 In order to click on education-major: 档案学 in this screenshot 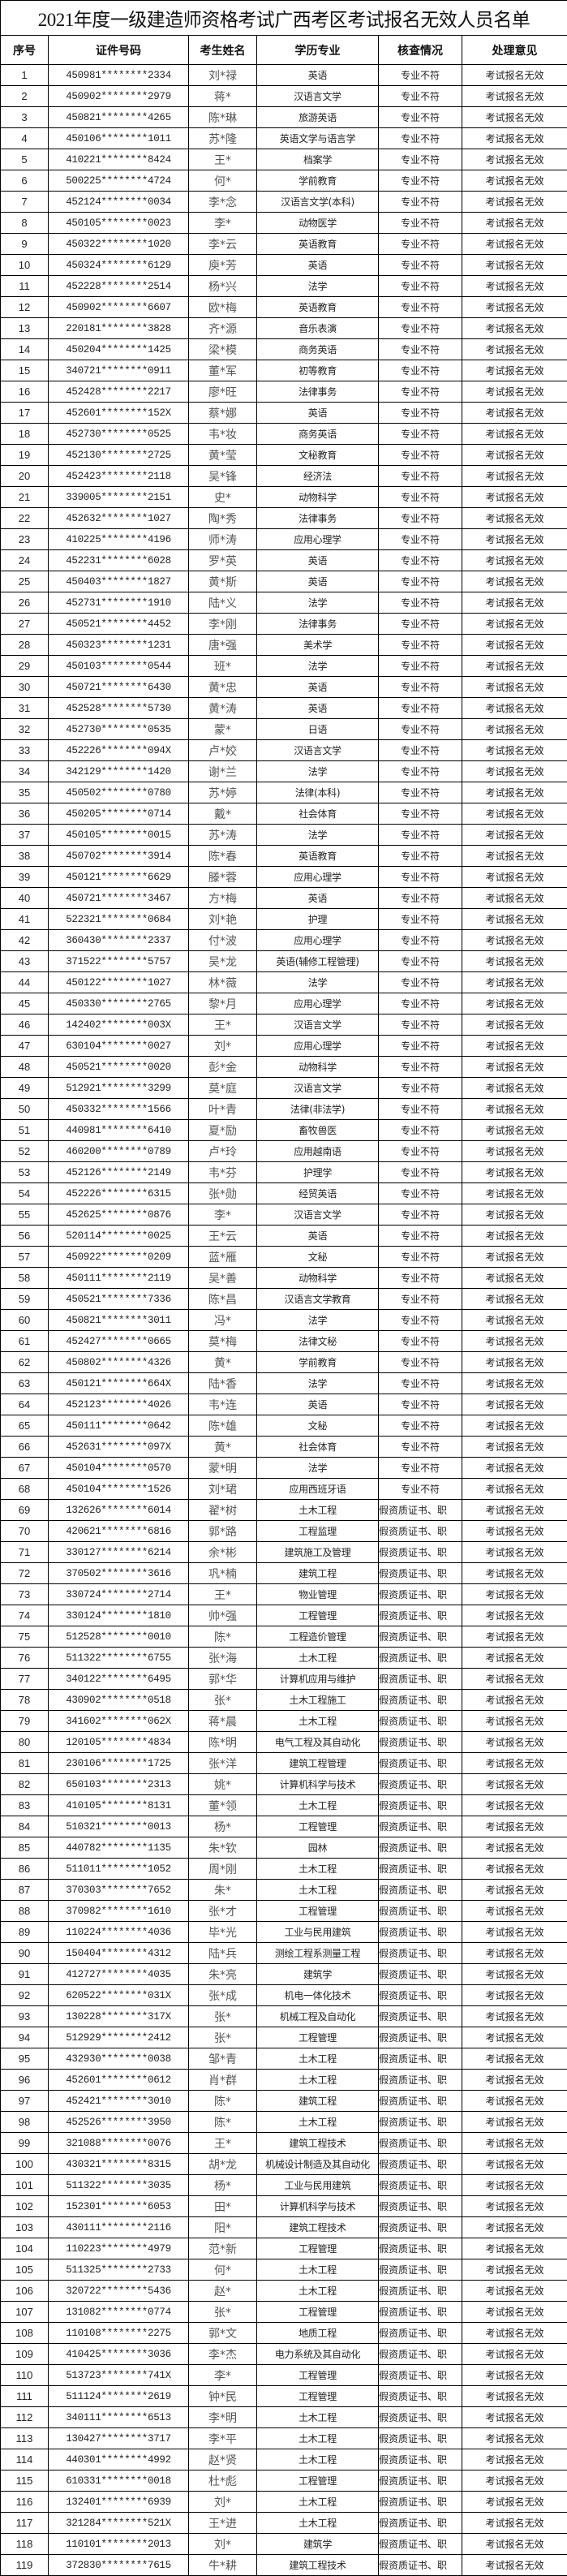, I will do `click(317, 160)`.